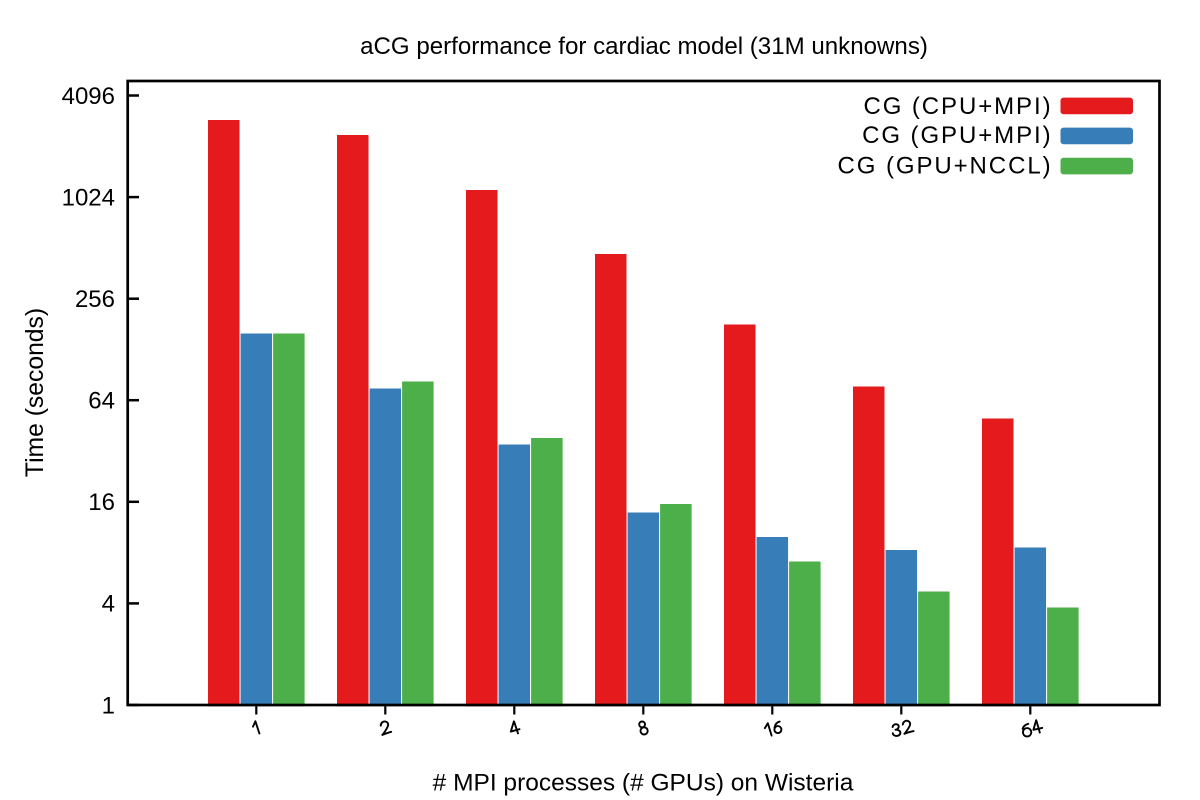 The height and width of the screenshot is (800, 1200). What do you see at coordinates (108, 705) in the screenshot?
I see `svg-text: 1` at bounding box center [108, 705].